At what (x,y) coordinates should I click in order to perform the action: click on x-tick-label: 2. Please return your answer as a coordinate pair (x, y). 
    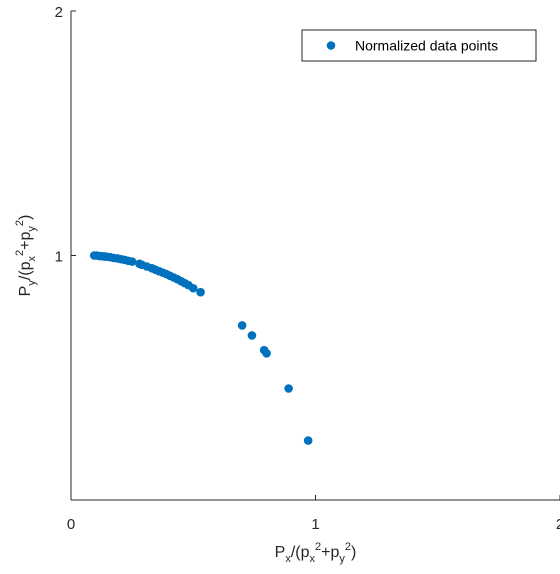
    Looking at the image, I should click on (558, 524).